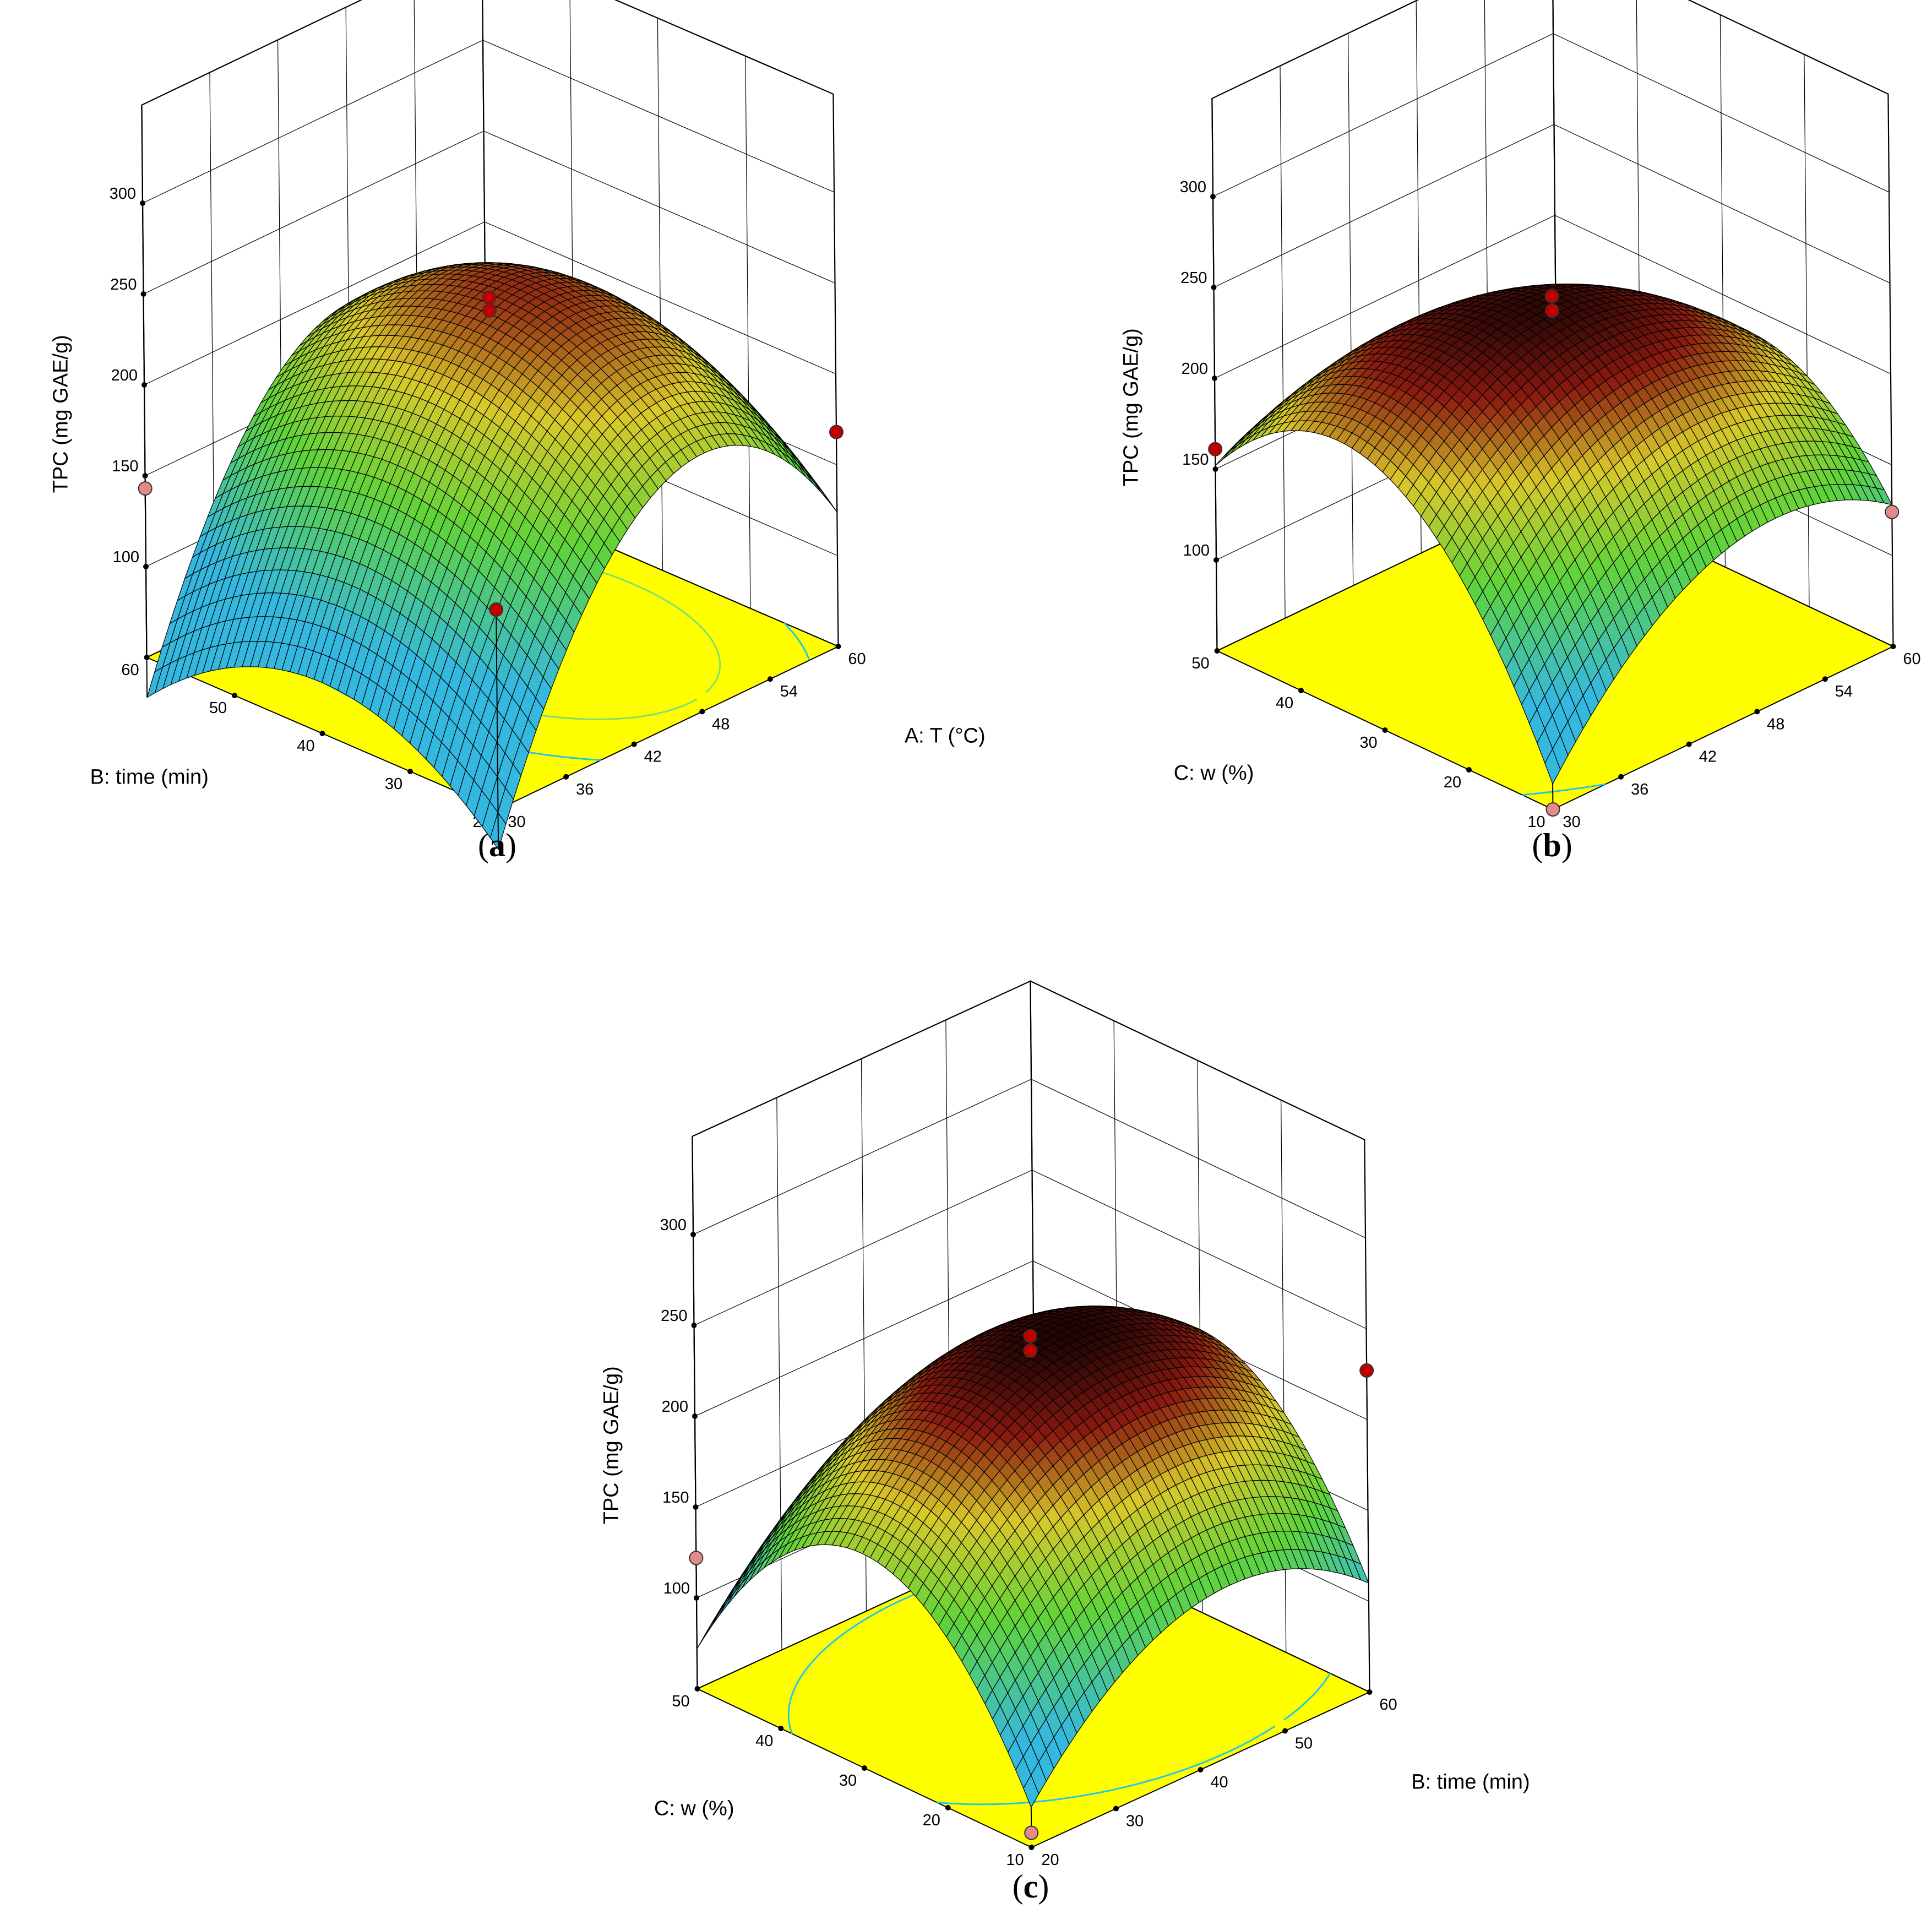 The width and height of the screenshot is (1932, 1925). What do you see at coordinates (585, 789) in the screenshot?
I see `x-tick-label: 36` at bounding box center [585, 789].